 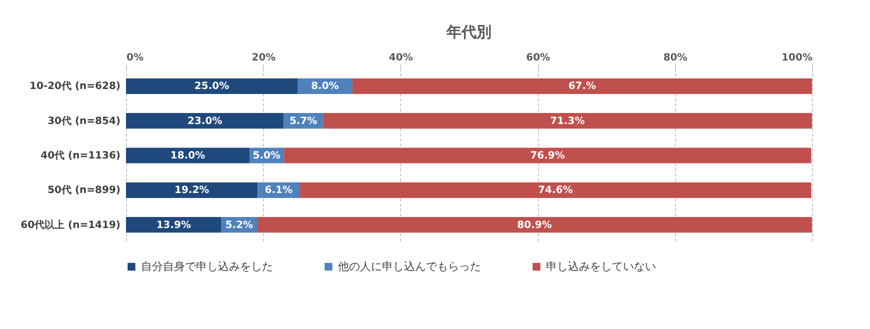 What do you see at coordinates (400, 58) in the screenshot?
I see `x-tick-label: 40%` at bounding box center [400, 58].